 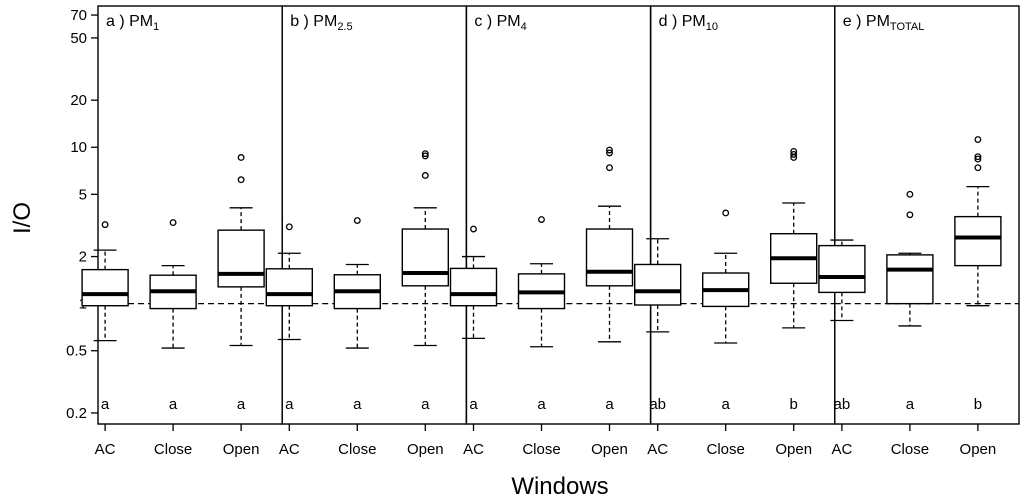 I want to click on y-tick-label: 2, so click(x=83, y=257).